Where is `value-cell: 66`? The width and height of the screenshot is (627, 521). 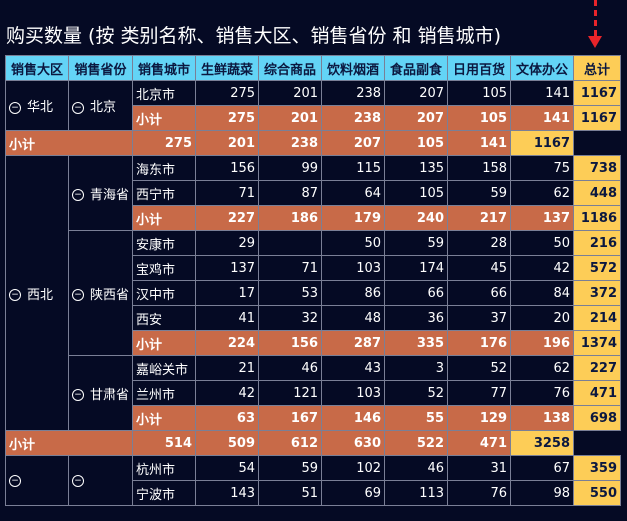
value-cell: 66 is located at coordinates (479, 293).